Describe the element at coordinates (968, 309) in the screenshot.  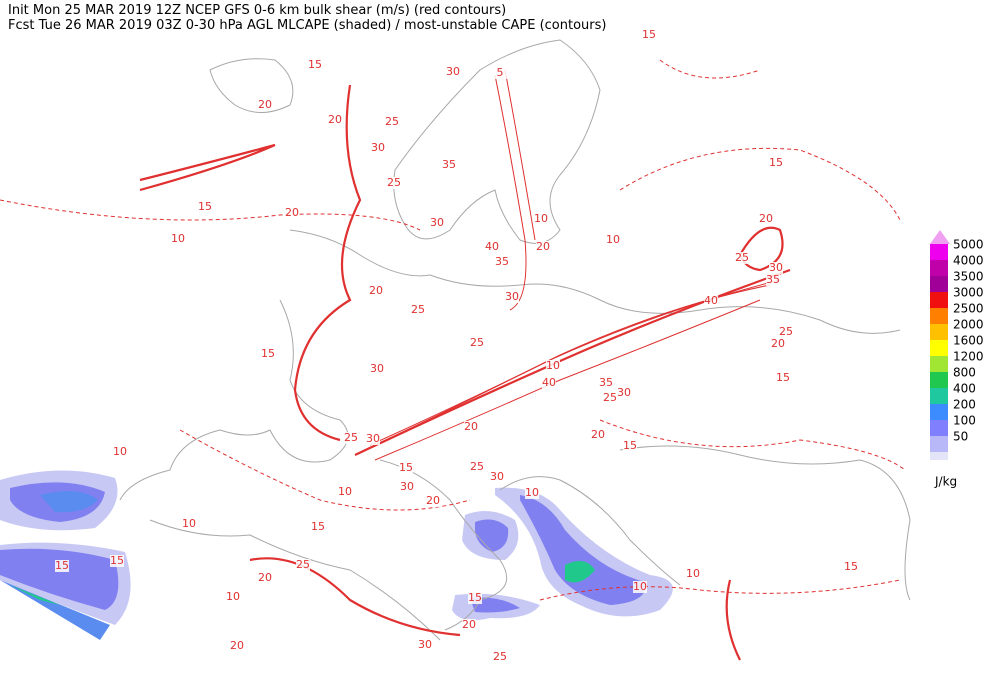
I see `colorbar-label: 2500` at that location.